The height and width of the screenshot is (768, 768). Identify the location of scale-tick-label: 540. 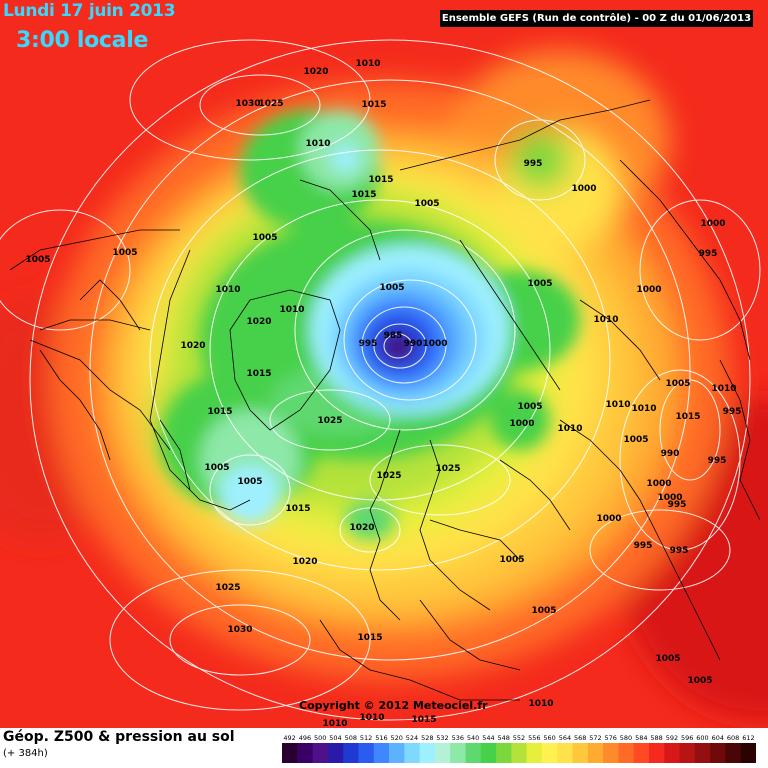
(473, 738).